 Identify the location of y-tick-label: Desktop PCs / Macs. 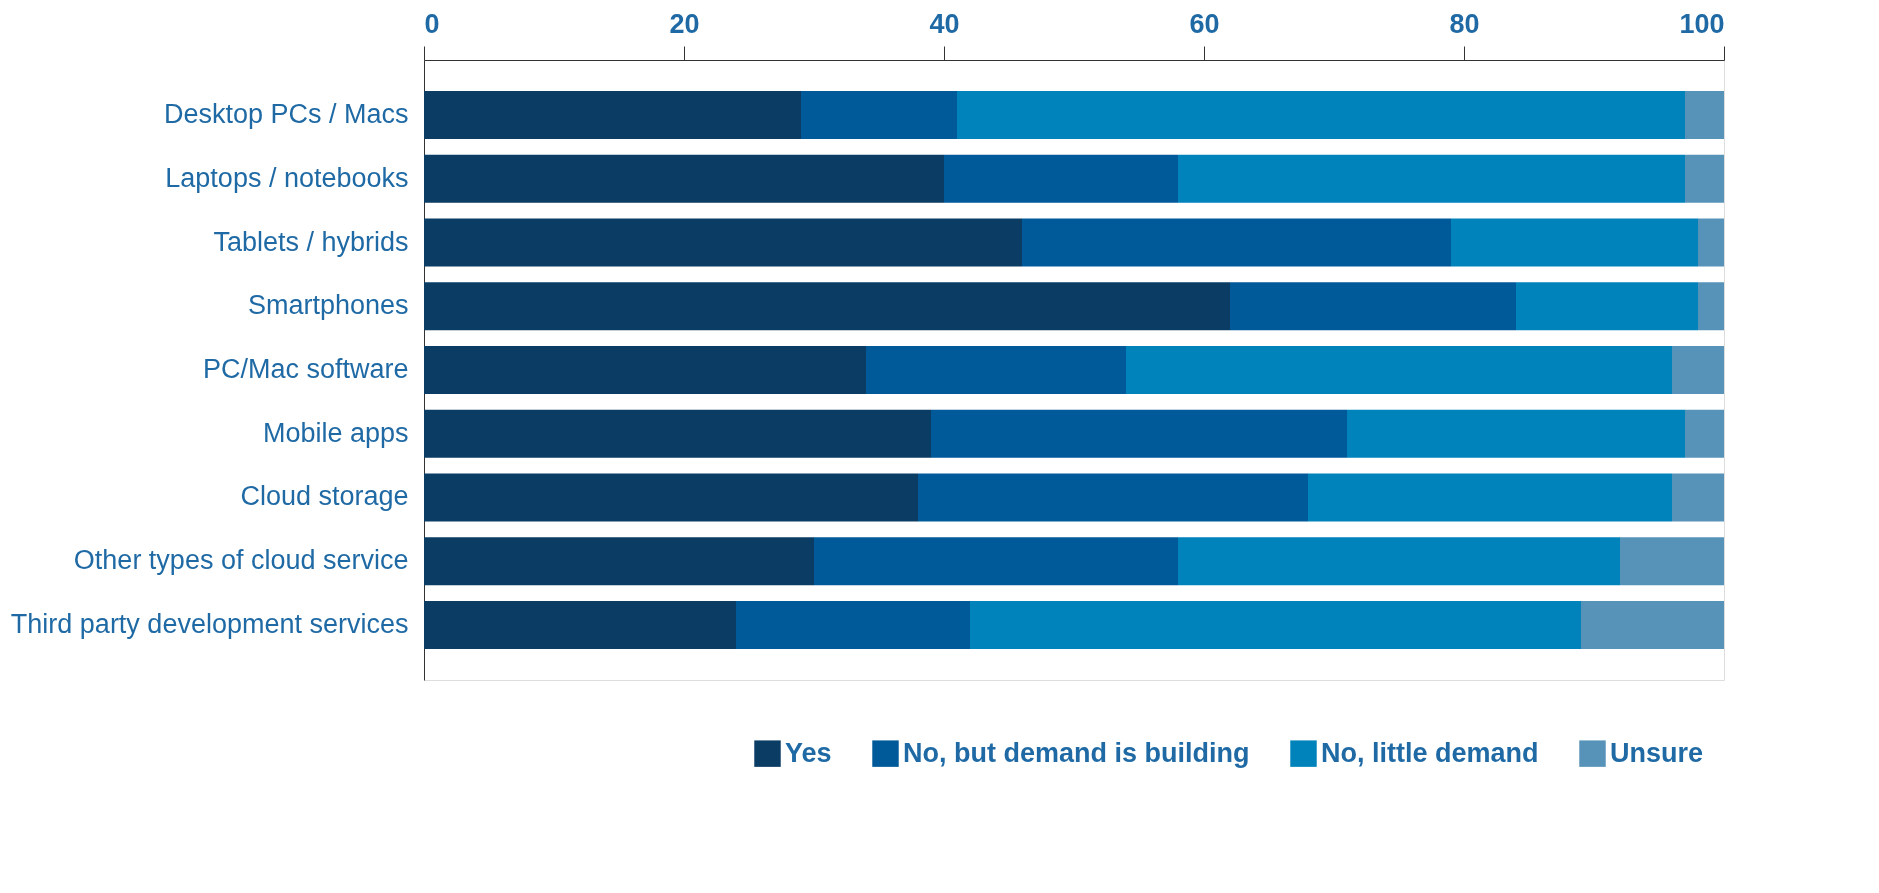
(286, 114).